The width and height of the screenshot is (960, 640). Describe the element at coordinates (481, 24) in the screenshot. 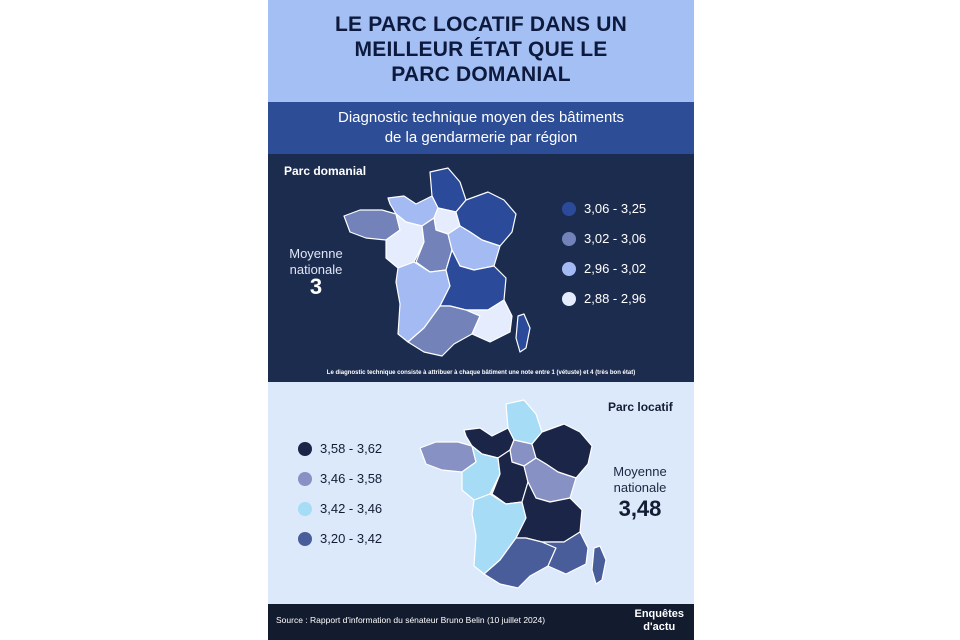

I see `title-line: LE PARC LOCATIF DANS UN` at that location.